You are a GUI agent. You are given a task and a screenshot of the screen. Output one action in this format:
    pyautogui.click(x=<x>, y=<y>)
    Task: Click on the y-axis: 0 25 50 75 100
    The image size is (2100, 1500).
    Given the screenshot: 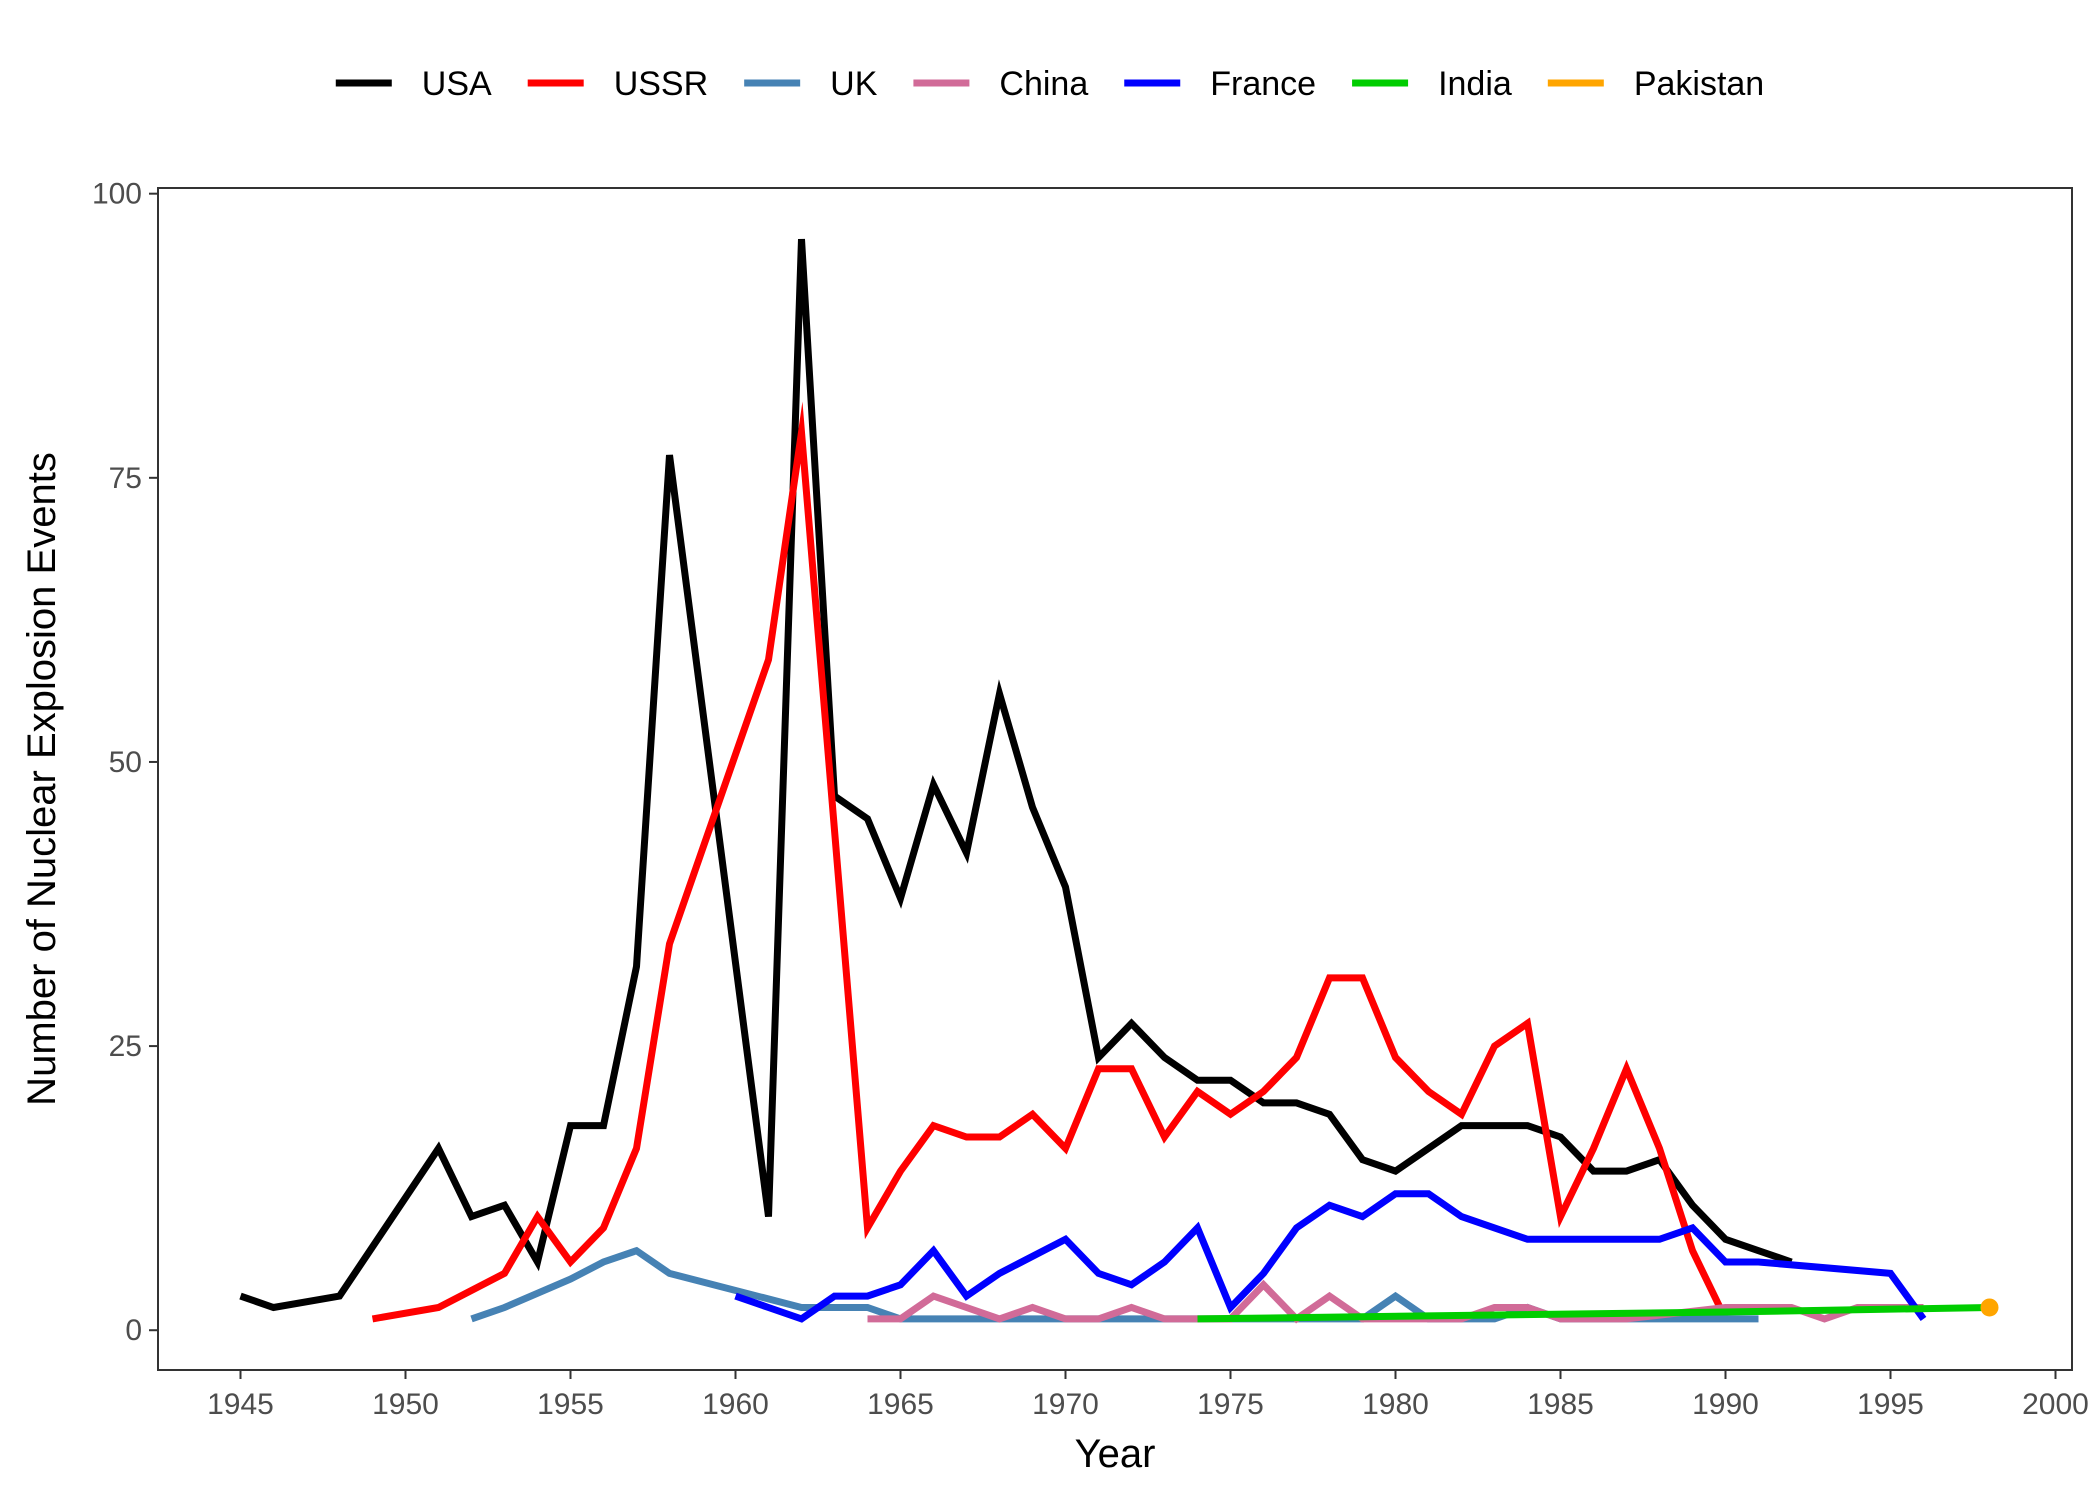 What is the action you would take?
    pyautogui.click(x=125, y=762)
    